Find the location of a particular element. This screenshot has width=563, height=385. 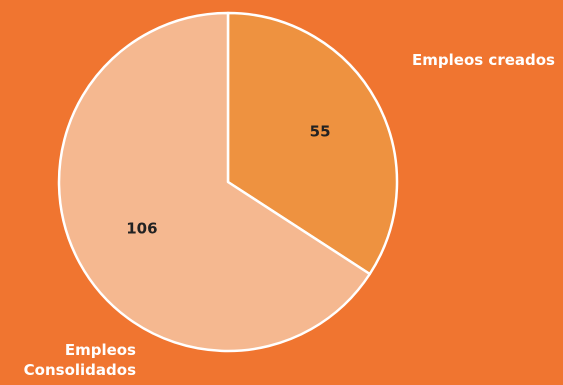

data-label-1: 106 is located at coordinates (141, 228).